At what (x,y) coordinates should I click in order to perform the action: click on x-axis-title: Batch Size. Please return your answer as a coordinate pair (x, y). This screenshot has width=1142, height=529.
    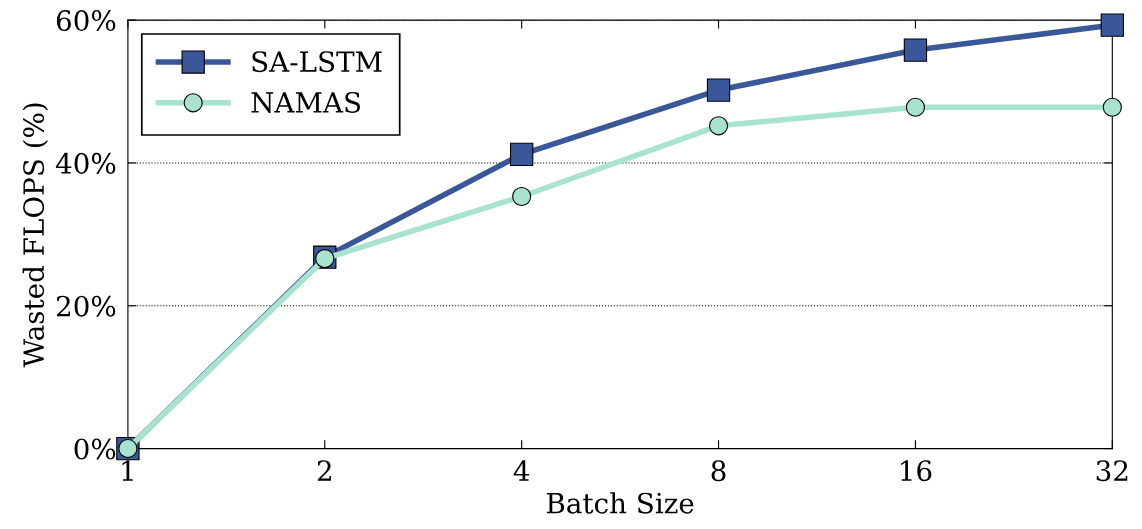
    Looking at the image, I should click on (620, 503).